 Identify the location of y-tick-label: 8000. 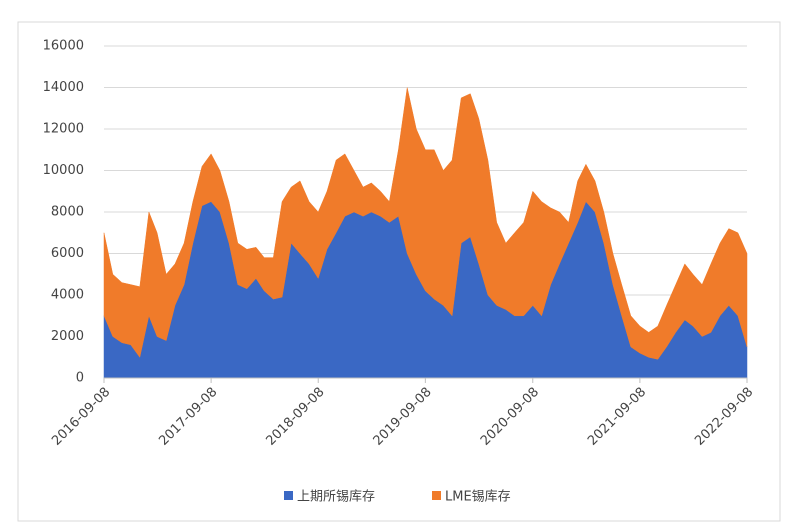
(67, 212).